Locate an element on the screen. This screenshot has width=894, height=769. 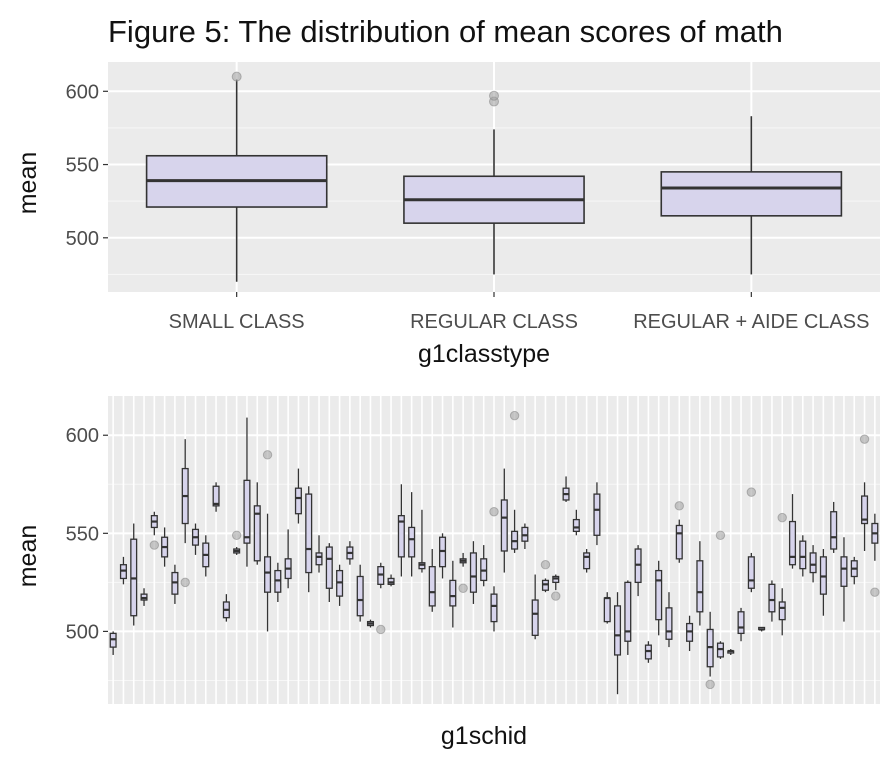
y-tick-label: 500 is located at coordinates (82, 632).